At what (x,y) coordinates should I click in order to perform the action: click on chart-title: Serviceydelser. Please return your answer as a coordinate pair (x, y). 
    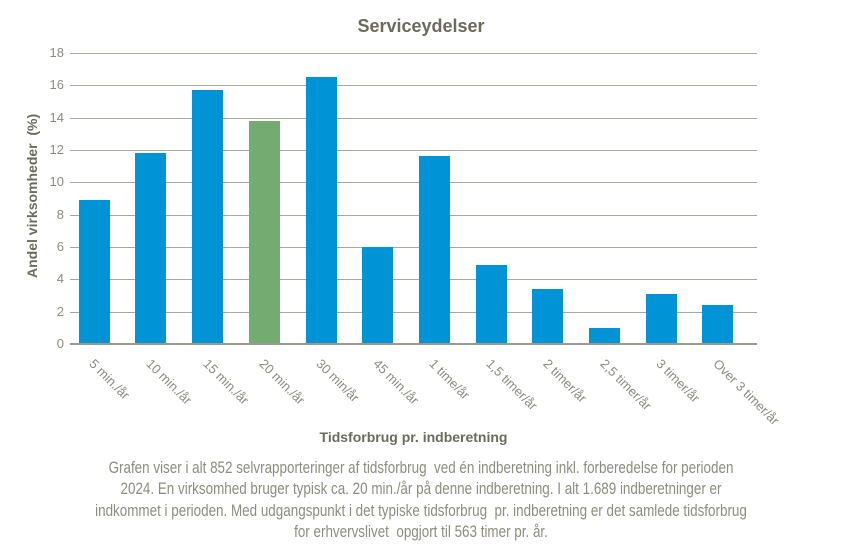
    Looking at the image, I should click on (421, 26).